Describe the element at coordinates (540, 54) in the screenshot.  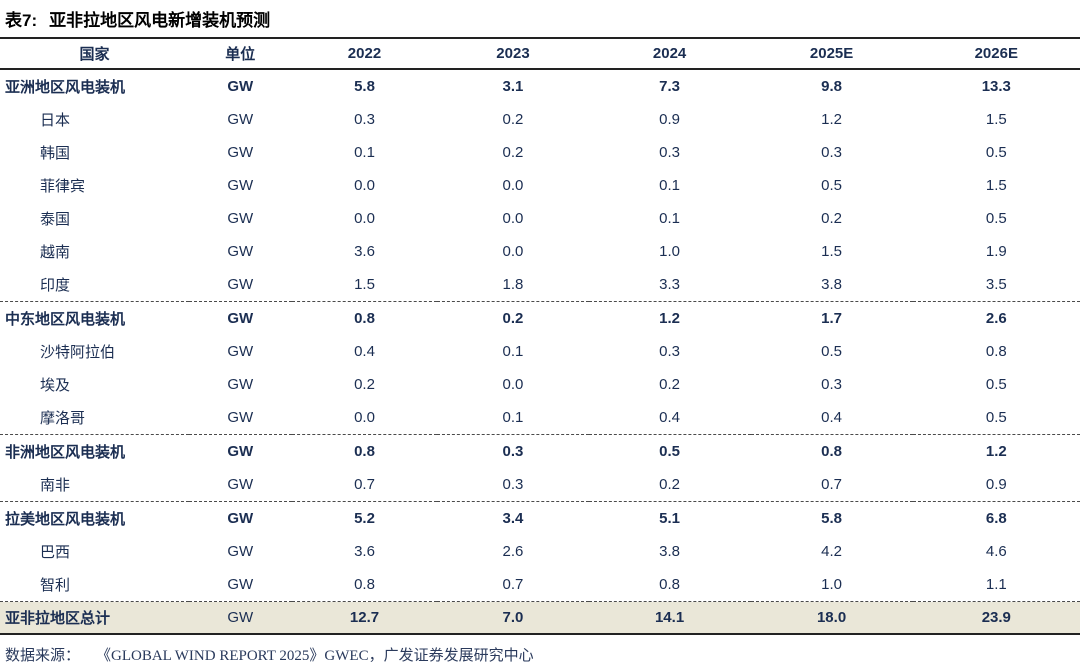
I see `table-header-row: 国家 单位 2022 2023 2024 2025E 2026E` at that location.